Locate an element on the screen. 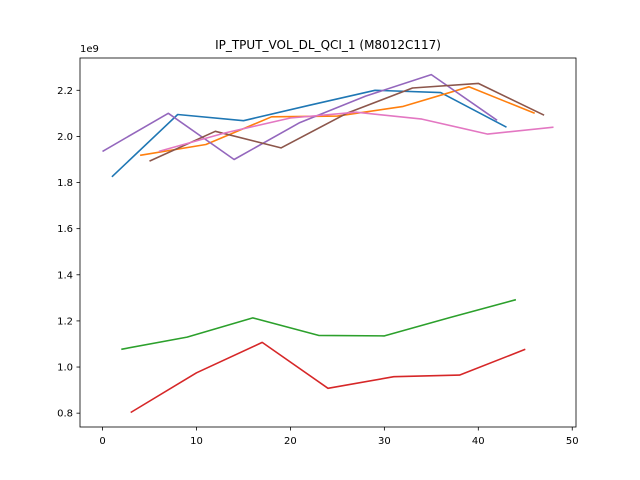  y-tick-label: 1.4 is located at coordinates (65, 275).